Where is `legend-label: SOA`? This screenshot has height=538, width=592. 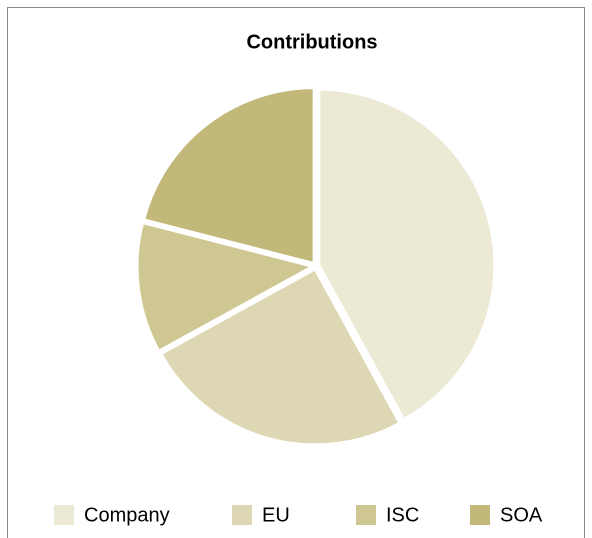 legend-label: SOA is located at coordinates (521, 515).